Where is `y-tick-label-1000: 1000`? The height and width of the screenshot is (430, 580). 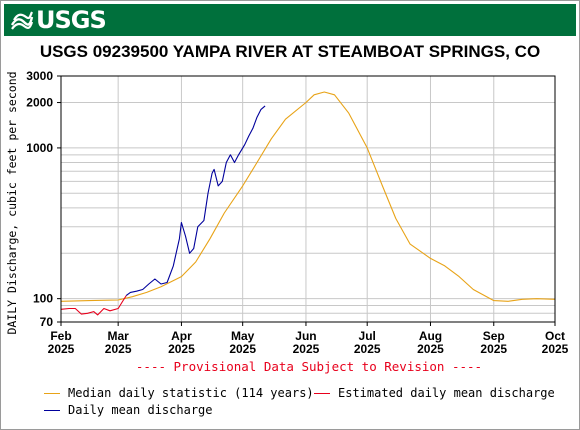
y-tick-label-1000: 1000 is located at coordinates (39, 148).